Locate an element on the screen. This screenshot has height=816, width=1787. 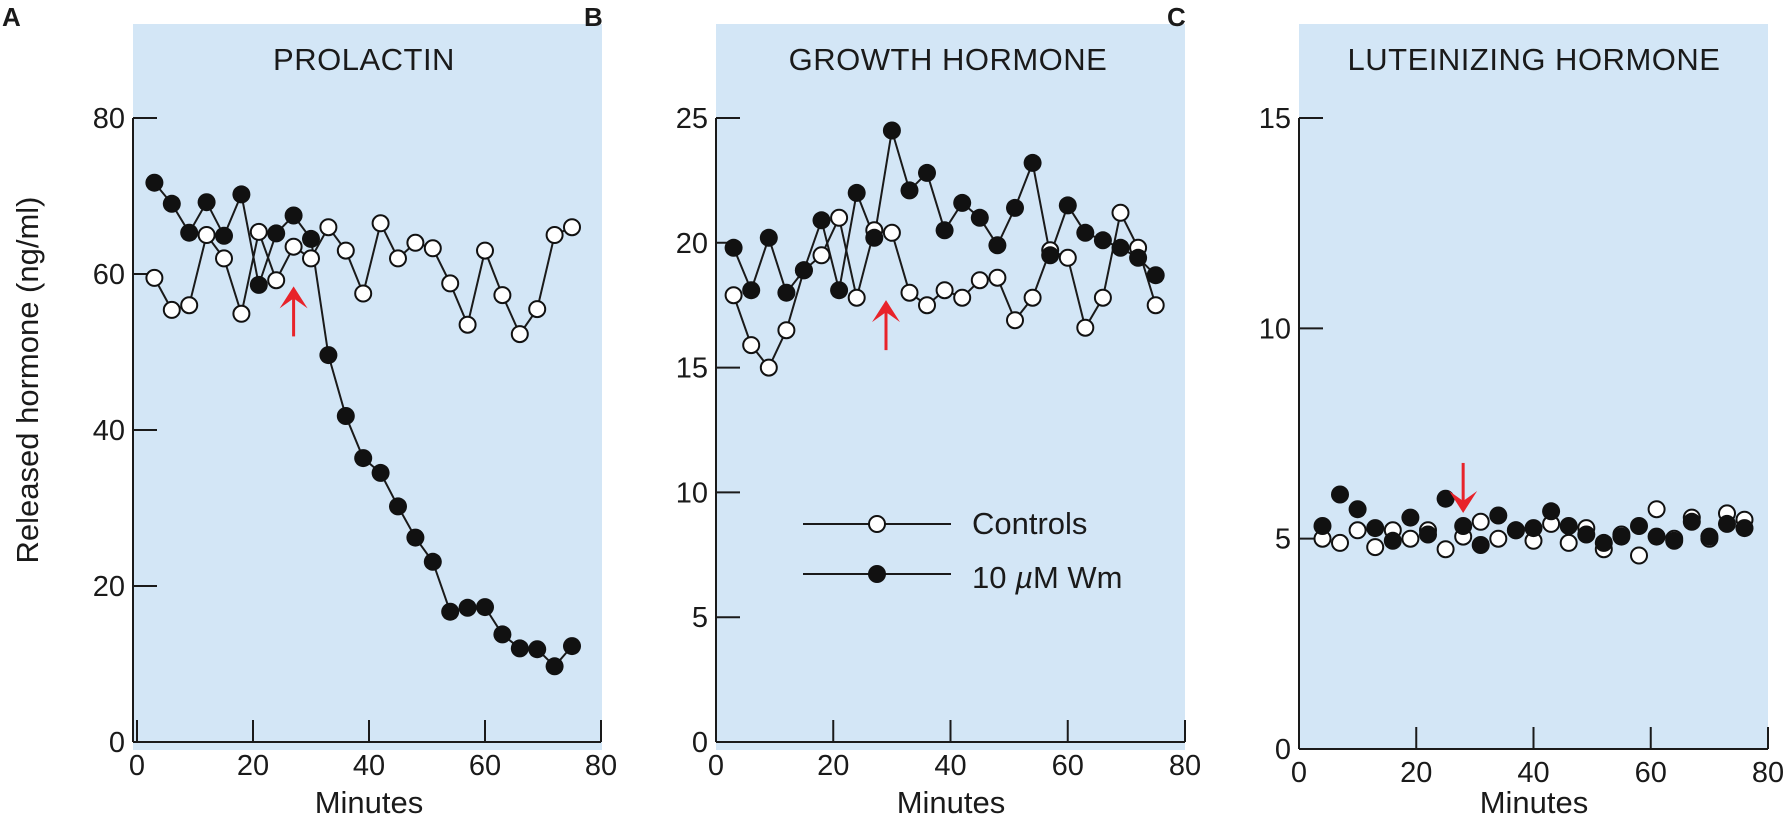
panel-c-y-tick-label: 10 is located at coordinates (1275, 329).